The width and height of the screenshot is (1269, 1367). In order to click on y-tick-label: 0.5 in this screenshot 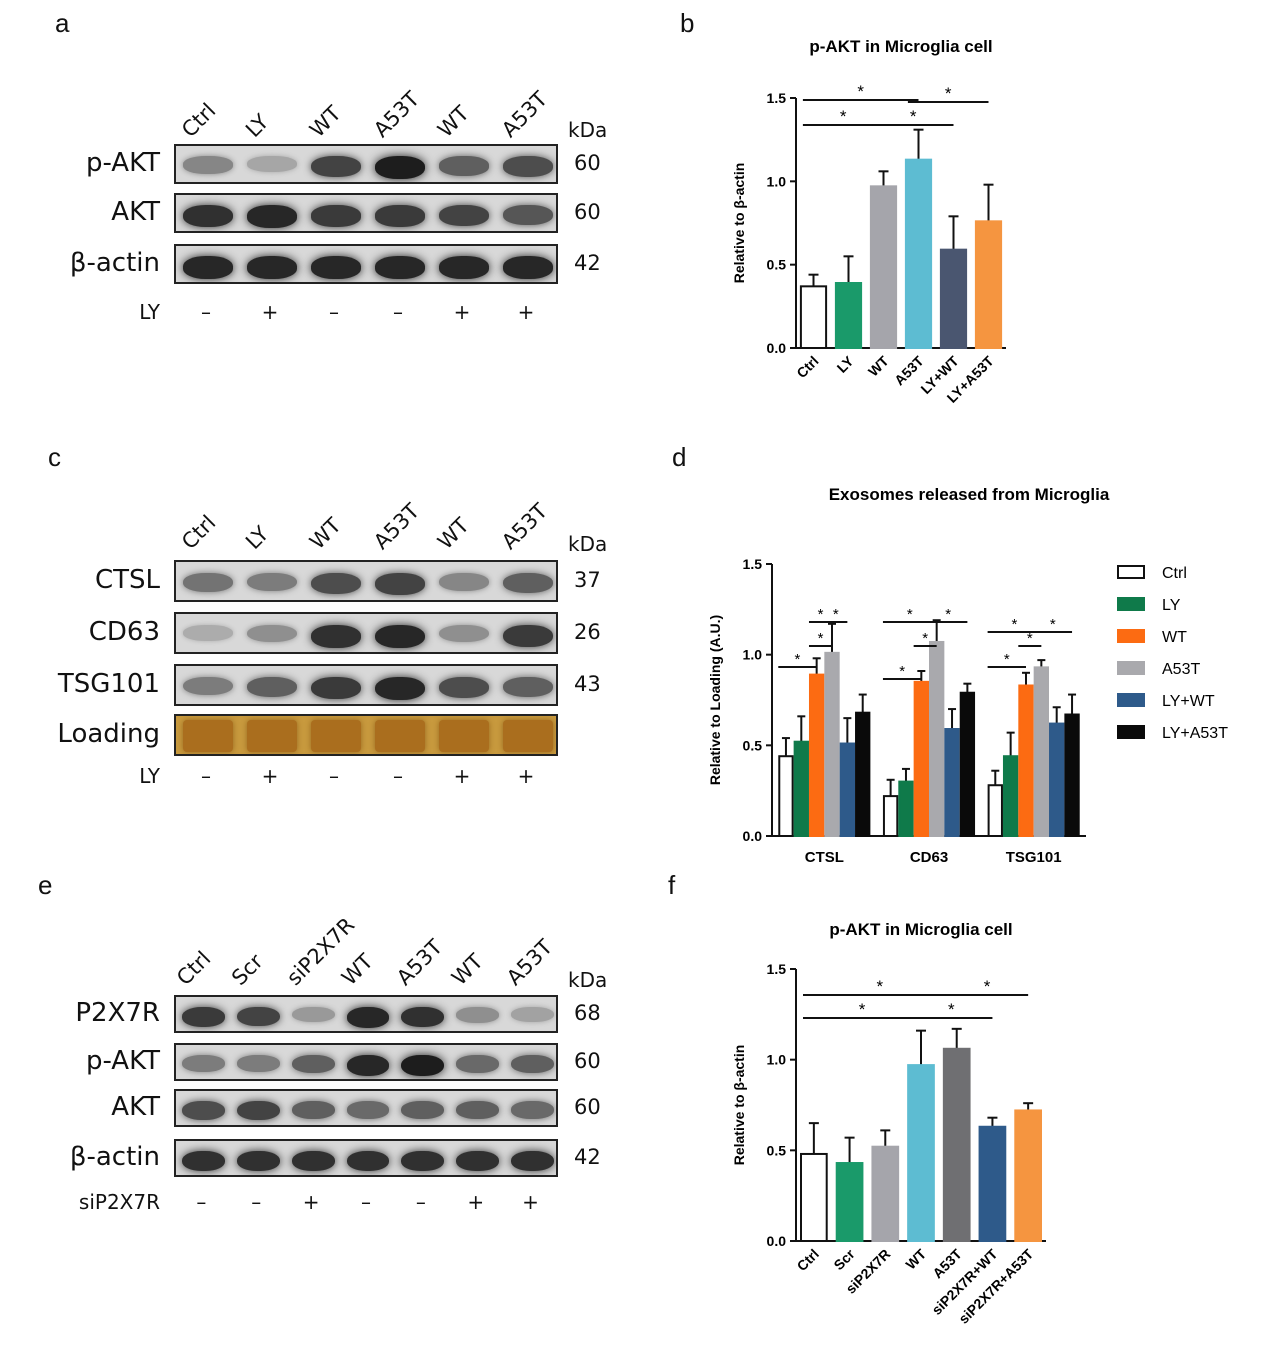, I will do `click(753, 745)`.